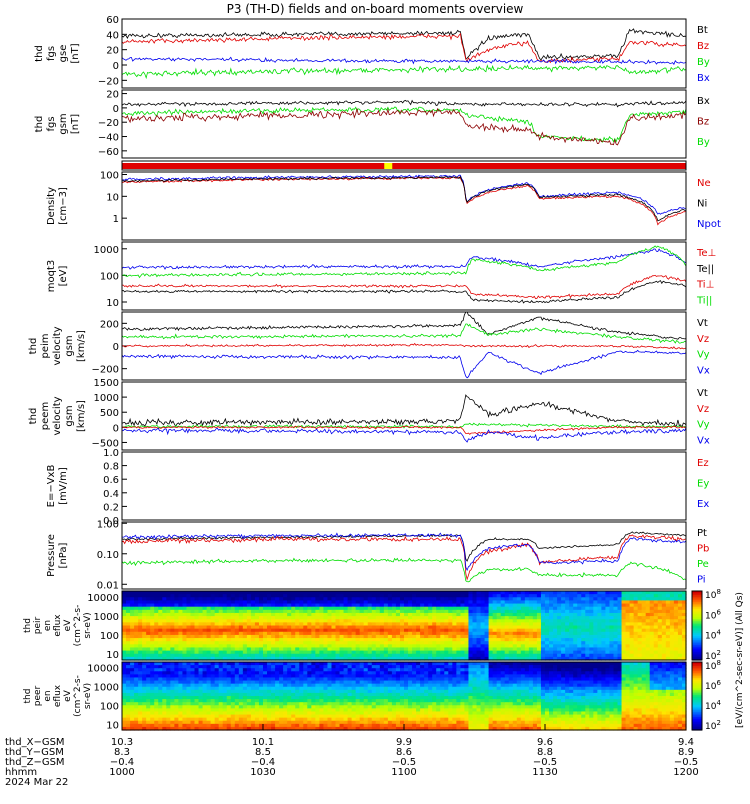  What do you see at coordinates (45, 345) in the screenshot?
I see `peim_velocity-ylabel: peim` at bounding box center [45, 345].